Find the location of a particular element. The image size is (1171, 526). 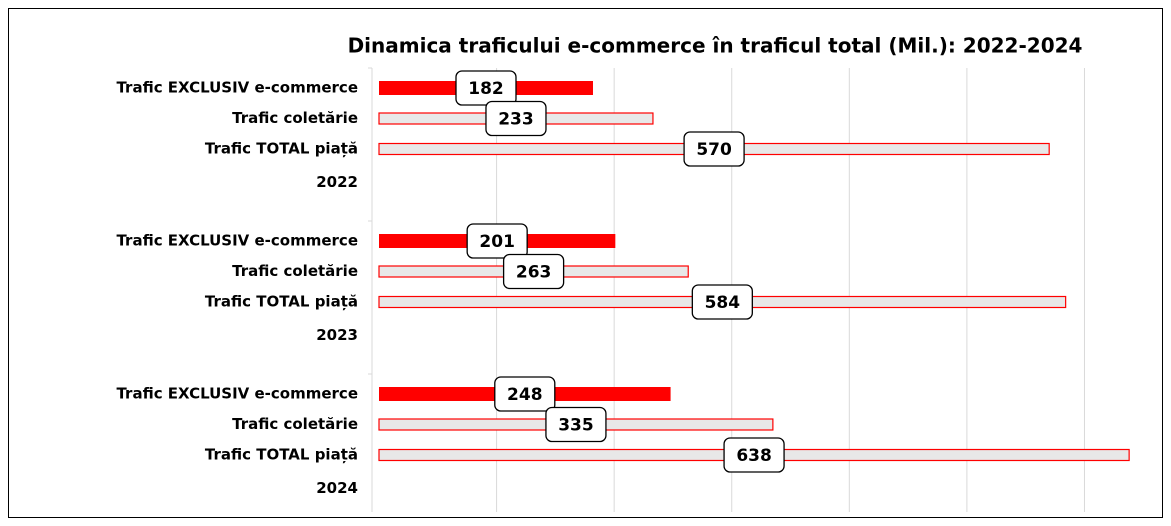

data-label: 263 is located at coordinates (534, 273).